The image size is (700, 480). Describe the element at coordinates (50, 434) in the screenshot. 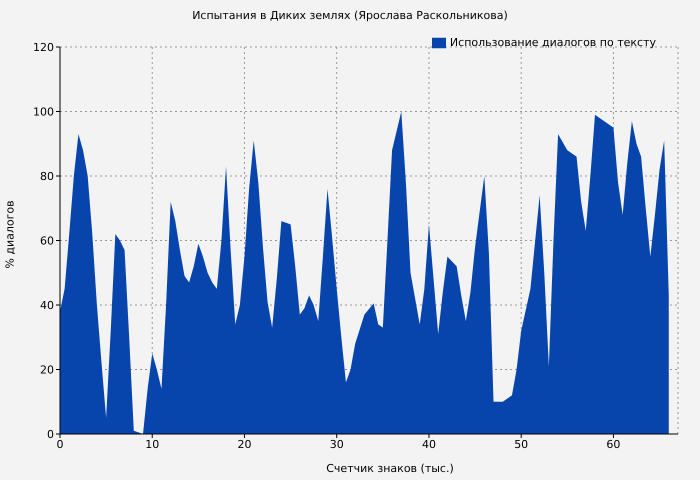

I see `y-tick-label: 0` at that location.